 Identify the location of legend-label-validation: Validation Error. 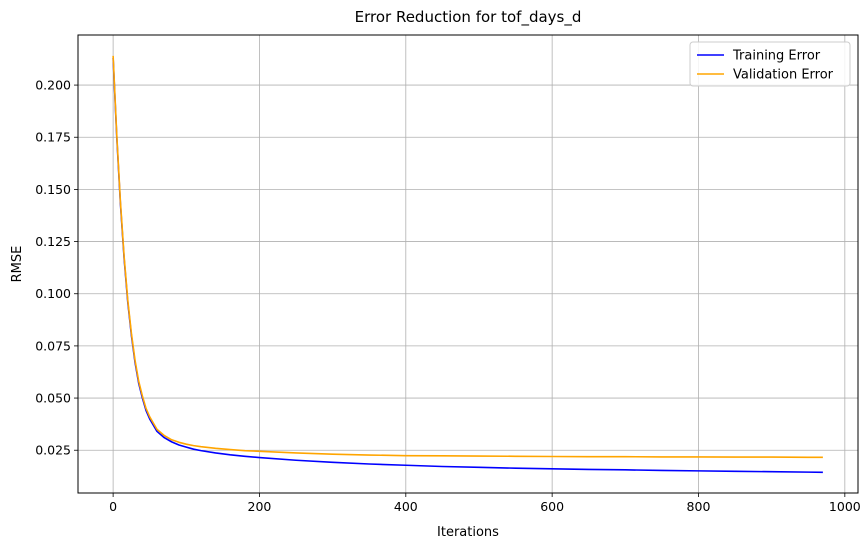
(783, 75).